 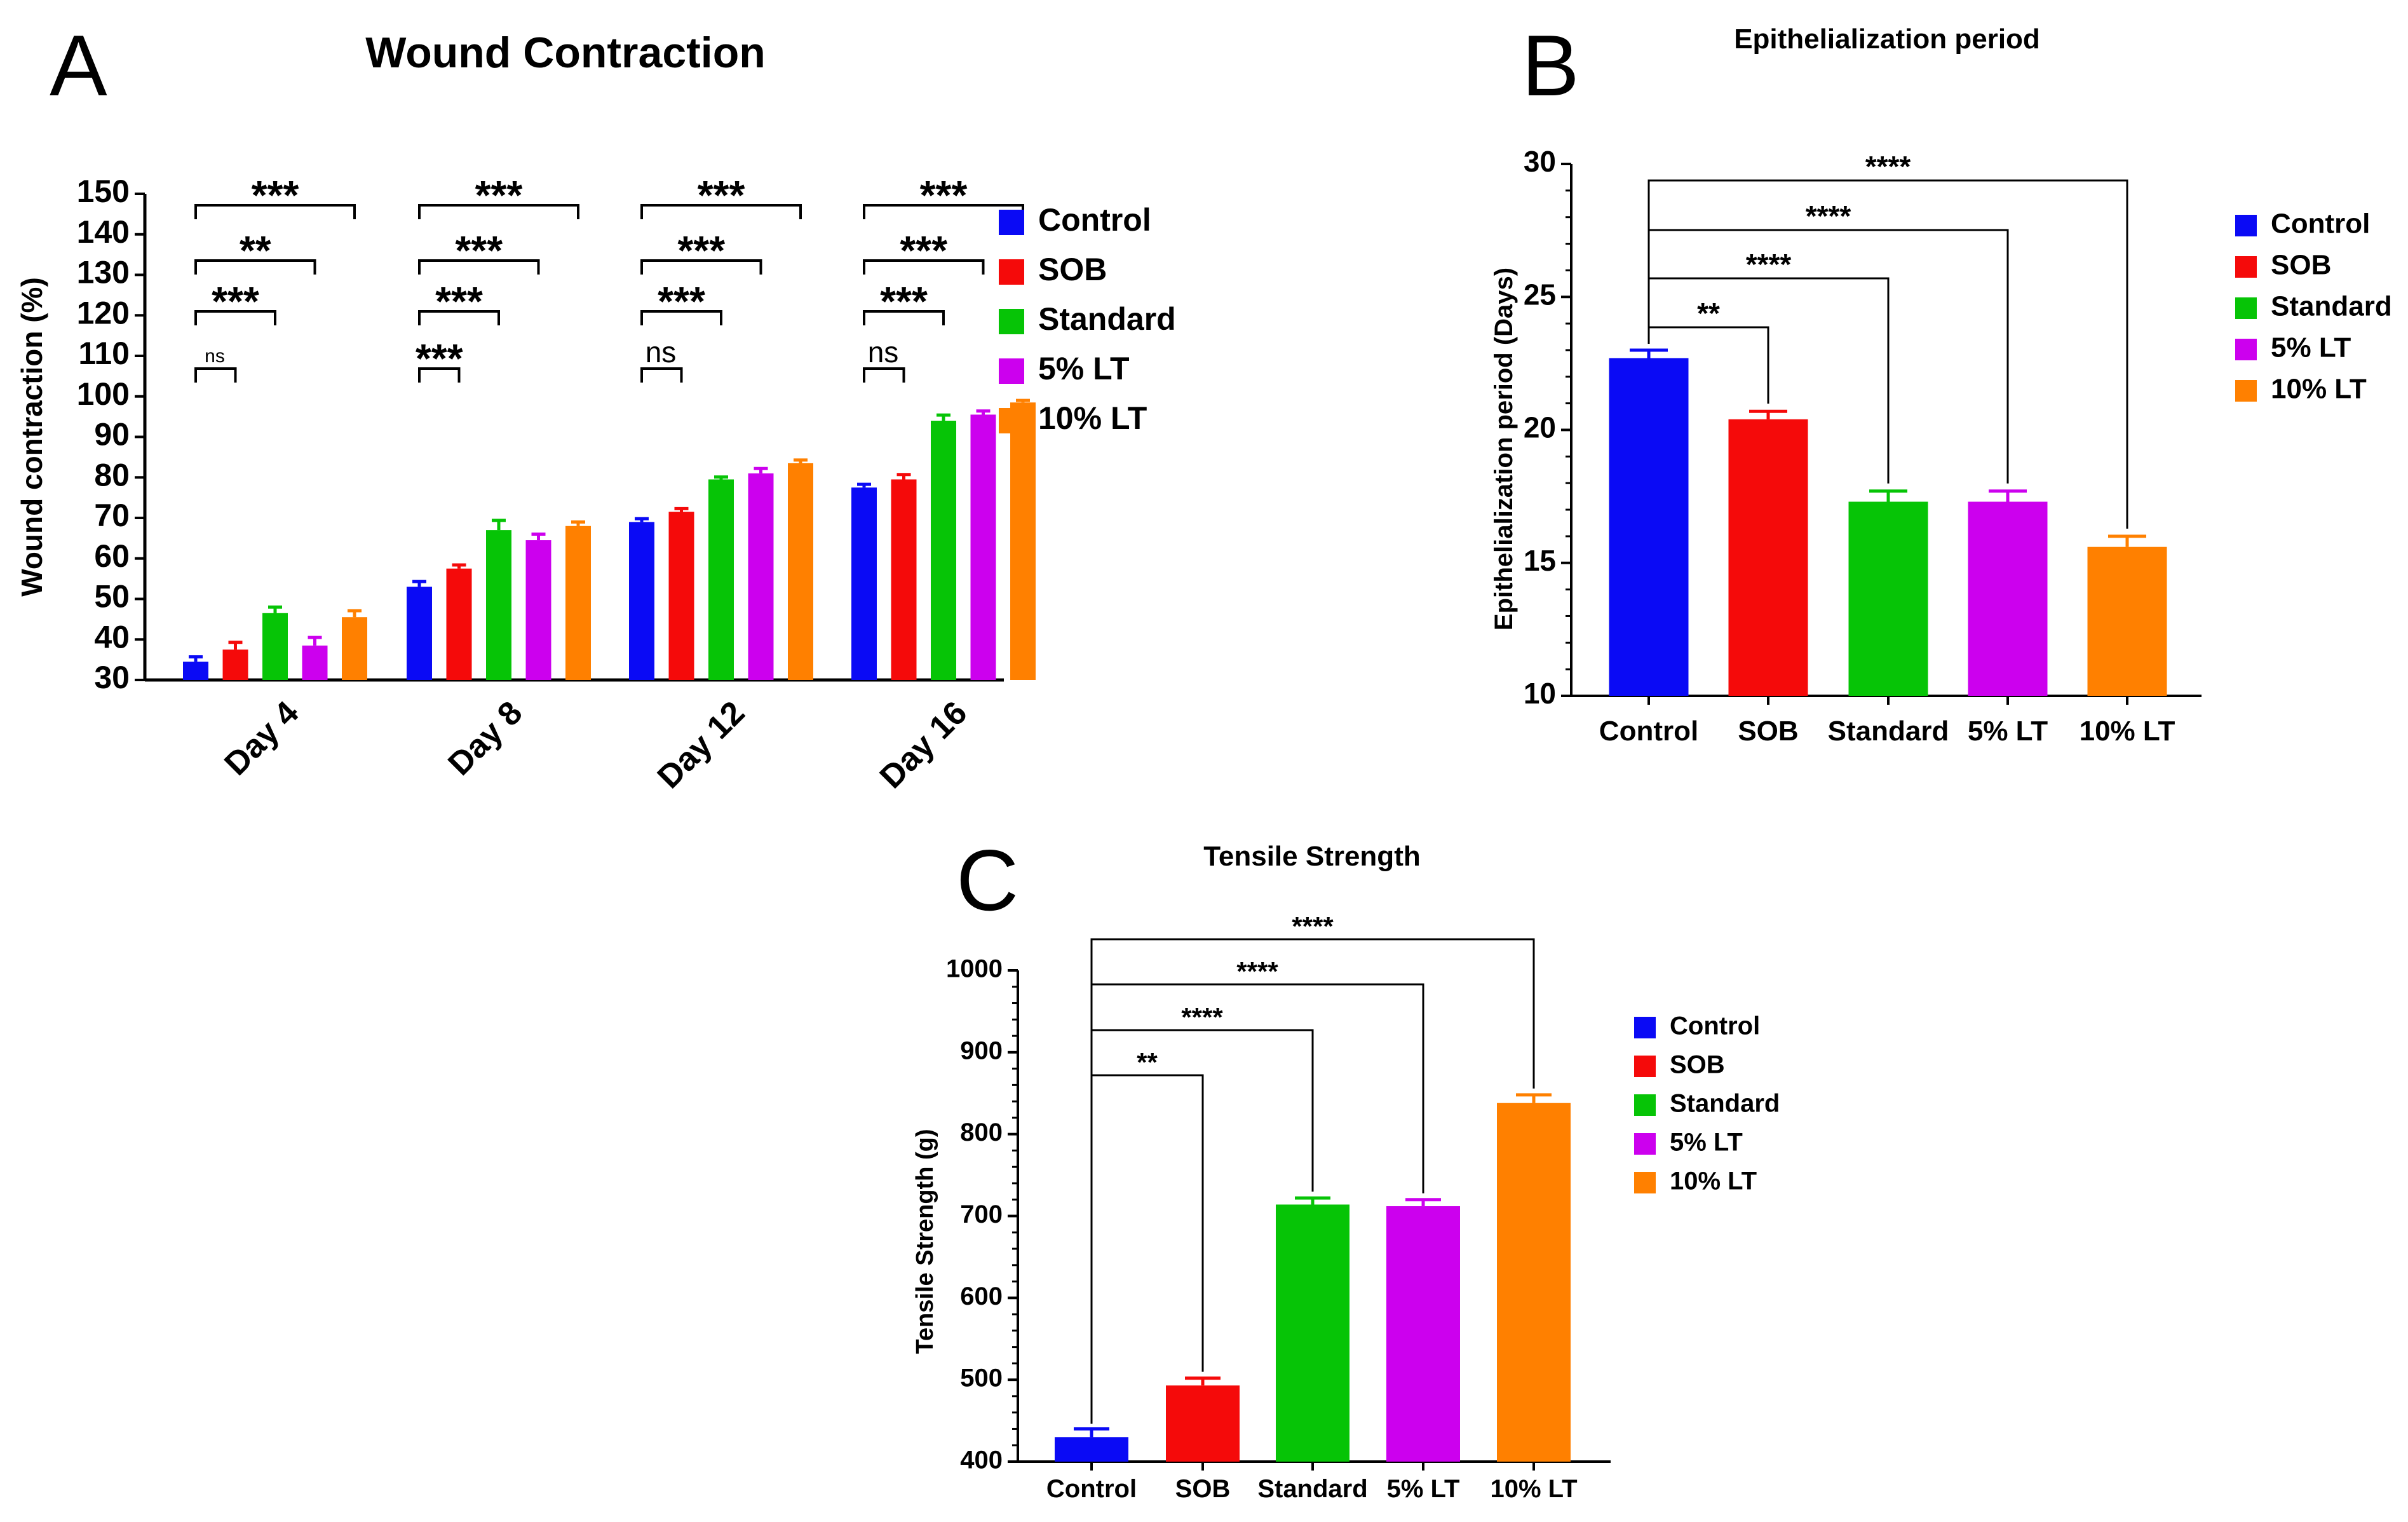 What do you see at coordinates (235, 317) in the screenshot?
I see `sig-bracket-a-day-4-standard` at bounding box center [235, 317].